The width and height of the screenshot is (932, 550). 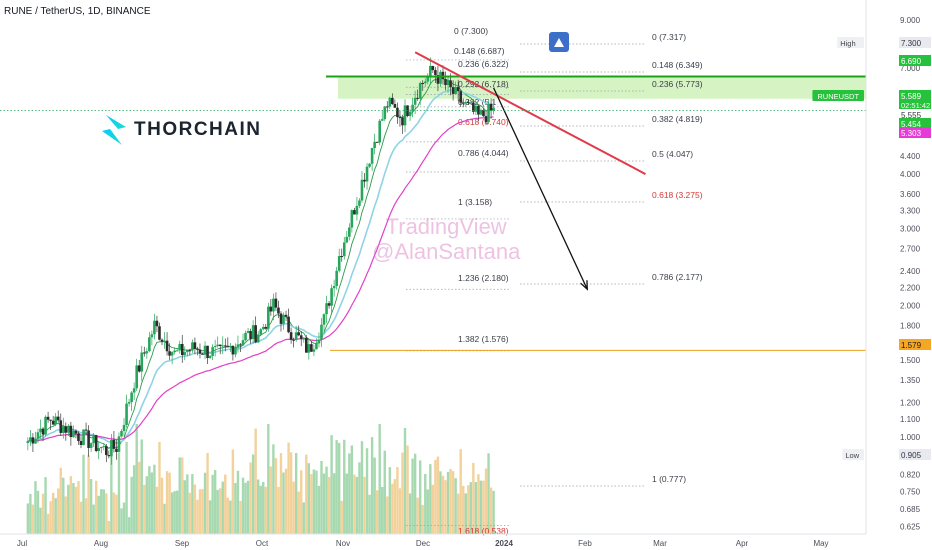 What do you see at coordinates (820, 543) in the screenshot?
I see `time-tick-label: May` at bounding box center [820, 543].